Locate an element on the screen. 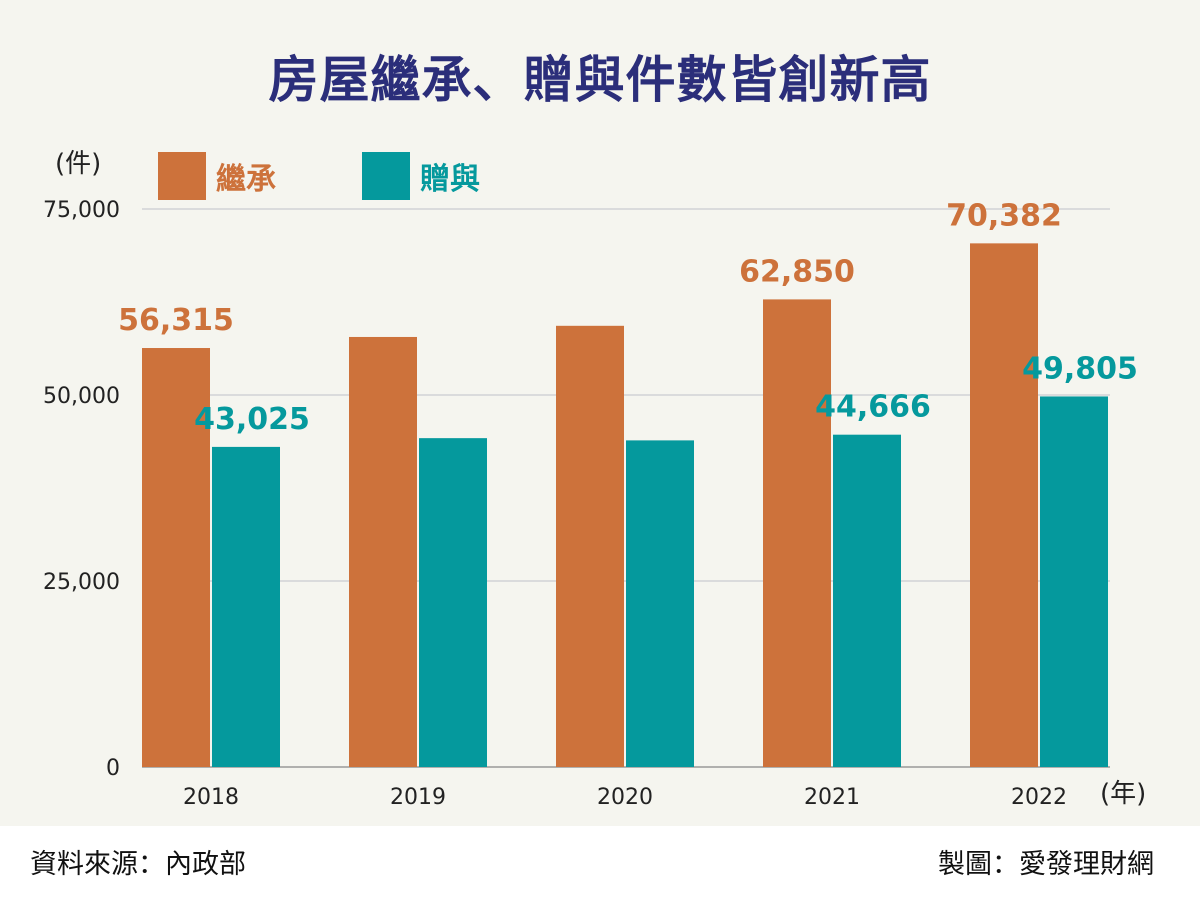 The image size is (1200, 900). y-tick-label: 50,000 is located at coordinates (81, 396).